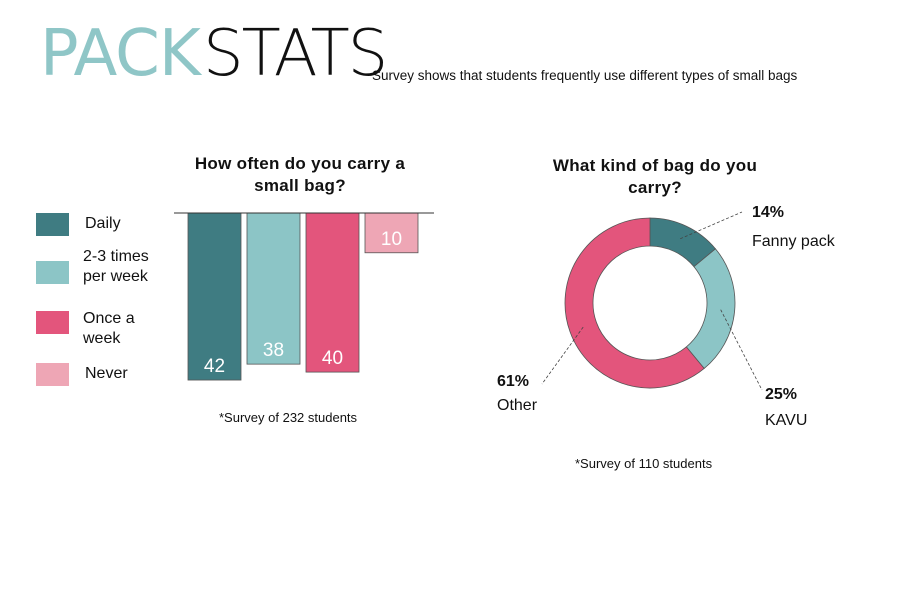 The height and width of the screenshot is (600, 900). What do you see at coordinates (300, 185) in the screenshot?
I see `bar-chart-title-line-2: small bag?` at bounding box center [300, 185].